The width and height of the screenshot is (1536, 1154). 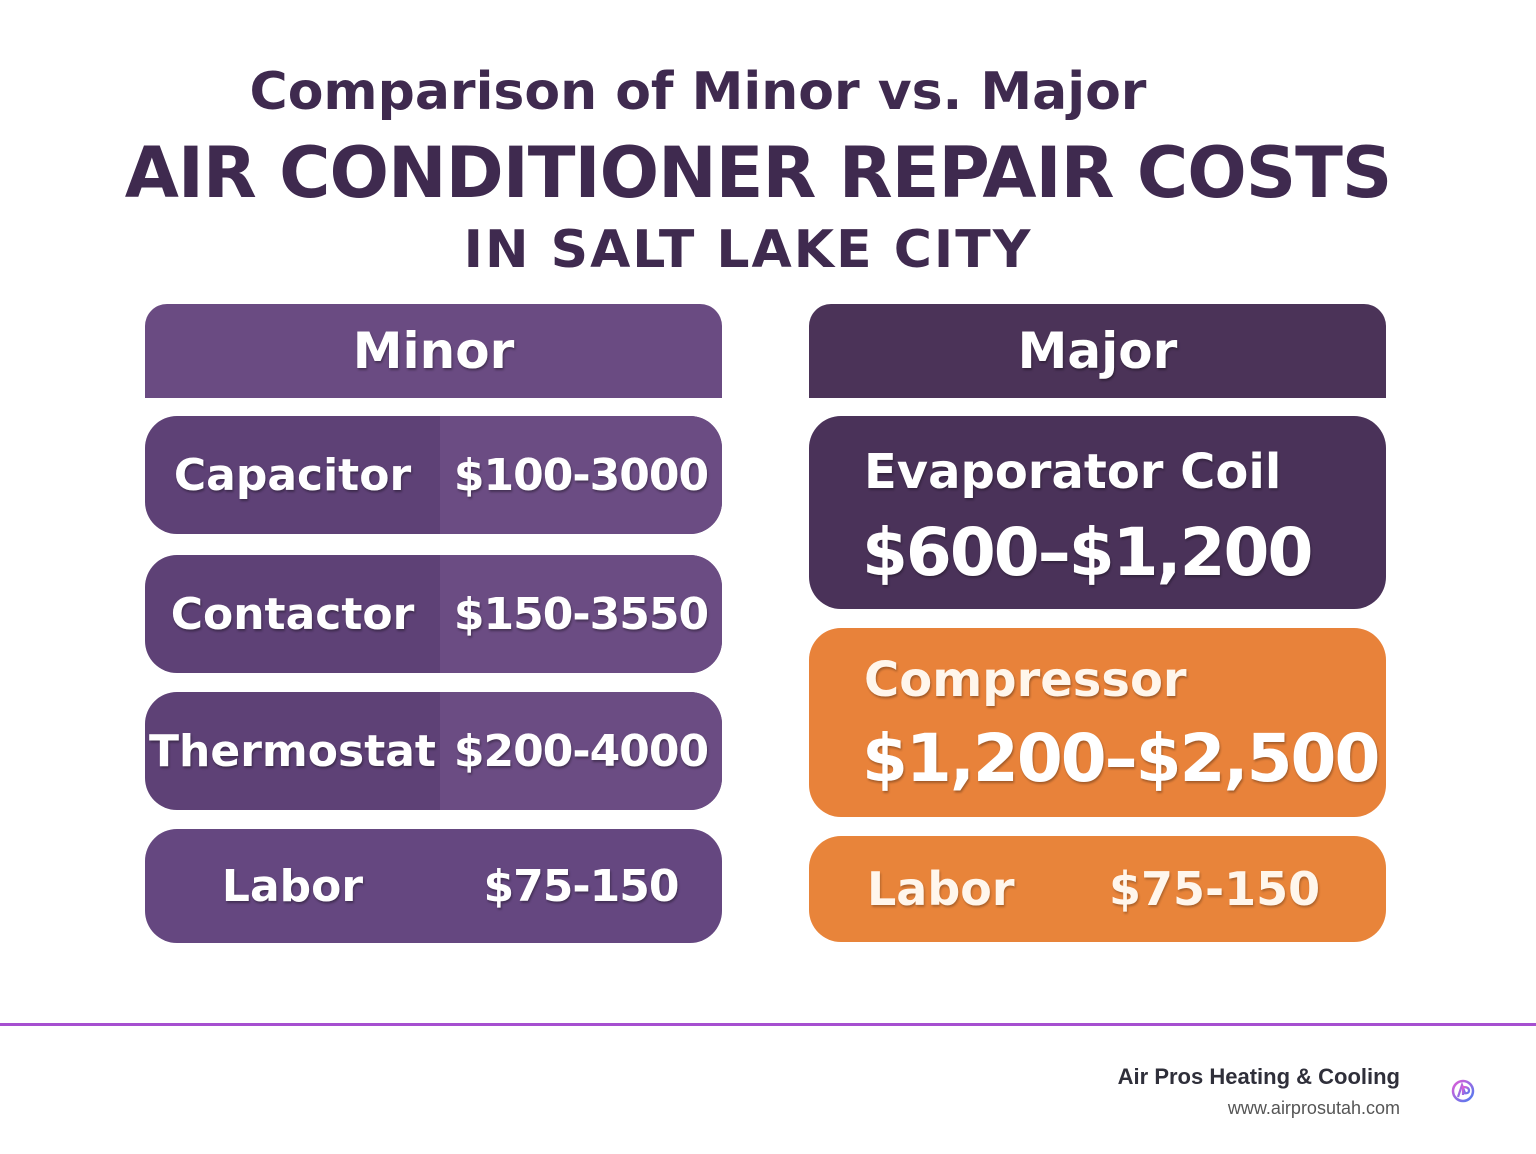 I want to click on major-card-compressor: Compressor $1,200–$2,500, so click(x=1097, y=722).